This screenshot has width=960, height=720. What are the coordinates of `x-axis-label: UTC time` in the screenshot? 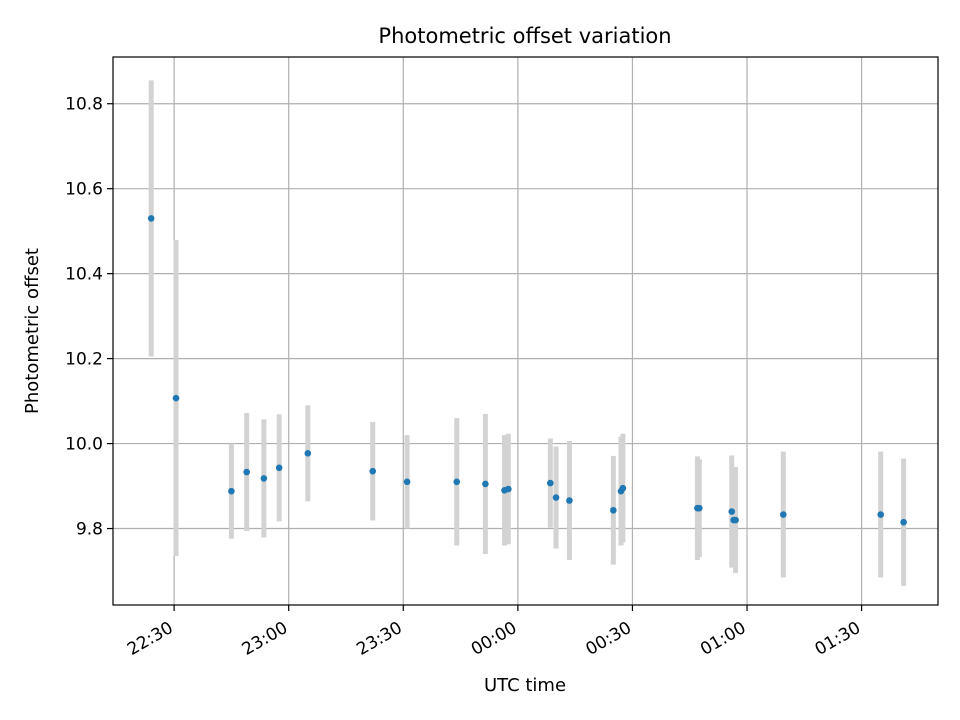 It's located at (525, 685).